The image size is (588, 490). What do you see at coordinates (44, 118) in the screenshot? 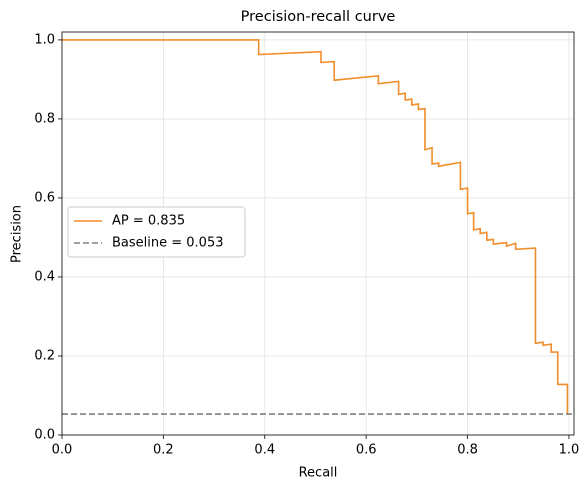
I see `y-tick-label: 0.8` at bounding box center [44, 118].